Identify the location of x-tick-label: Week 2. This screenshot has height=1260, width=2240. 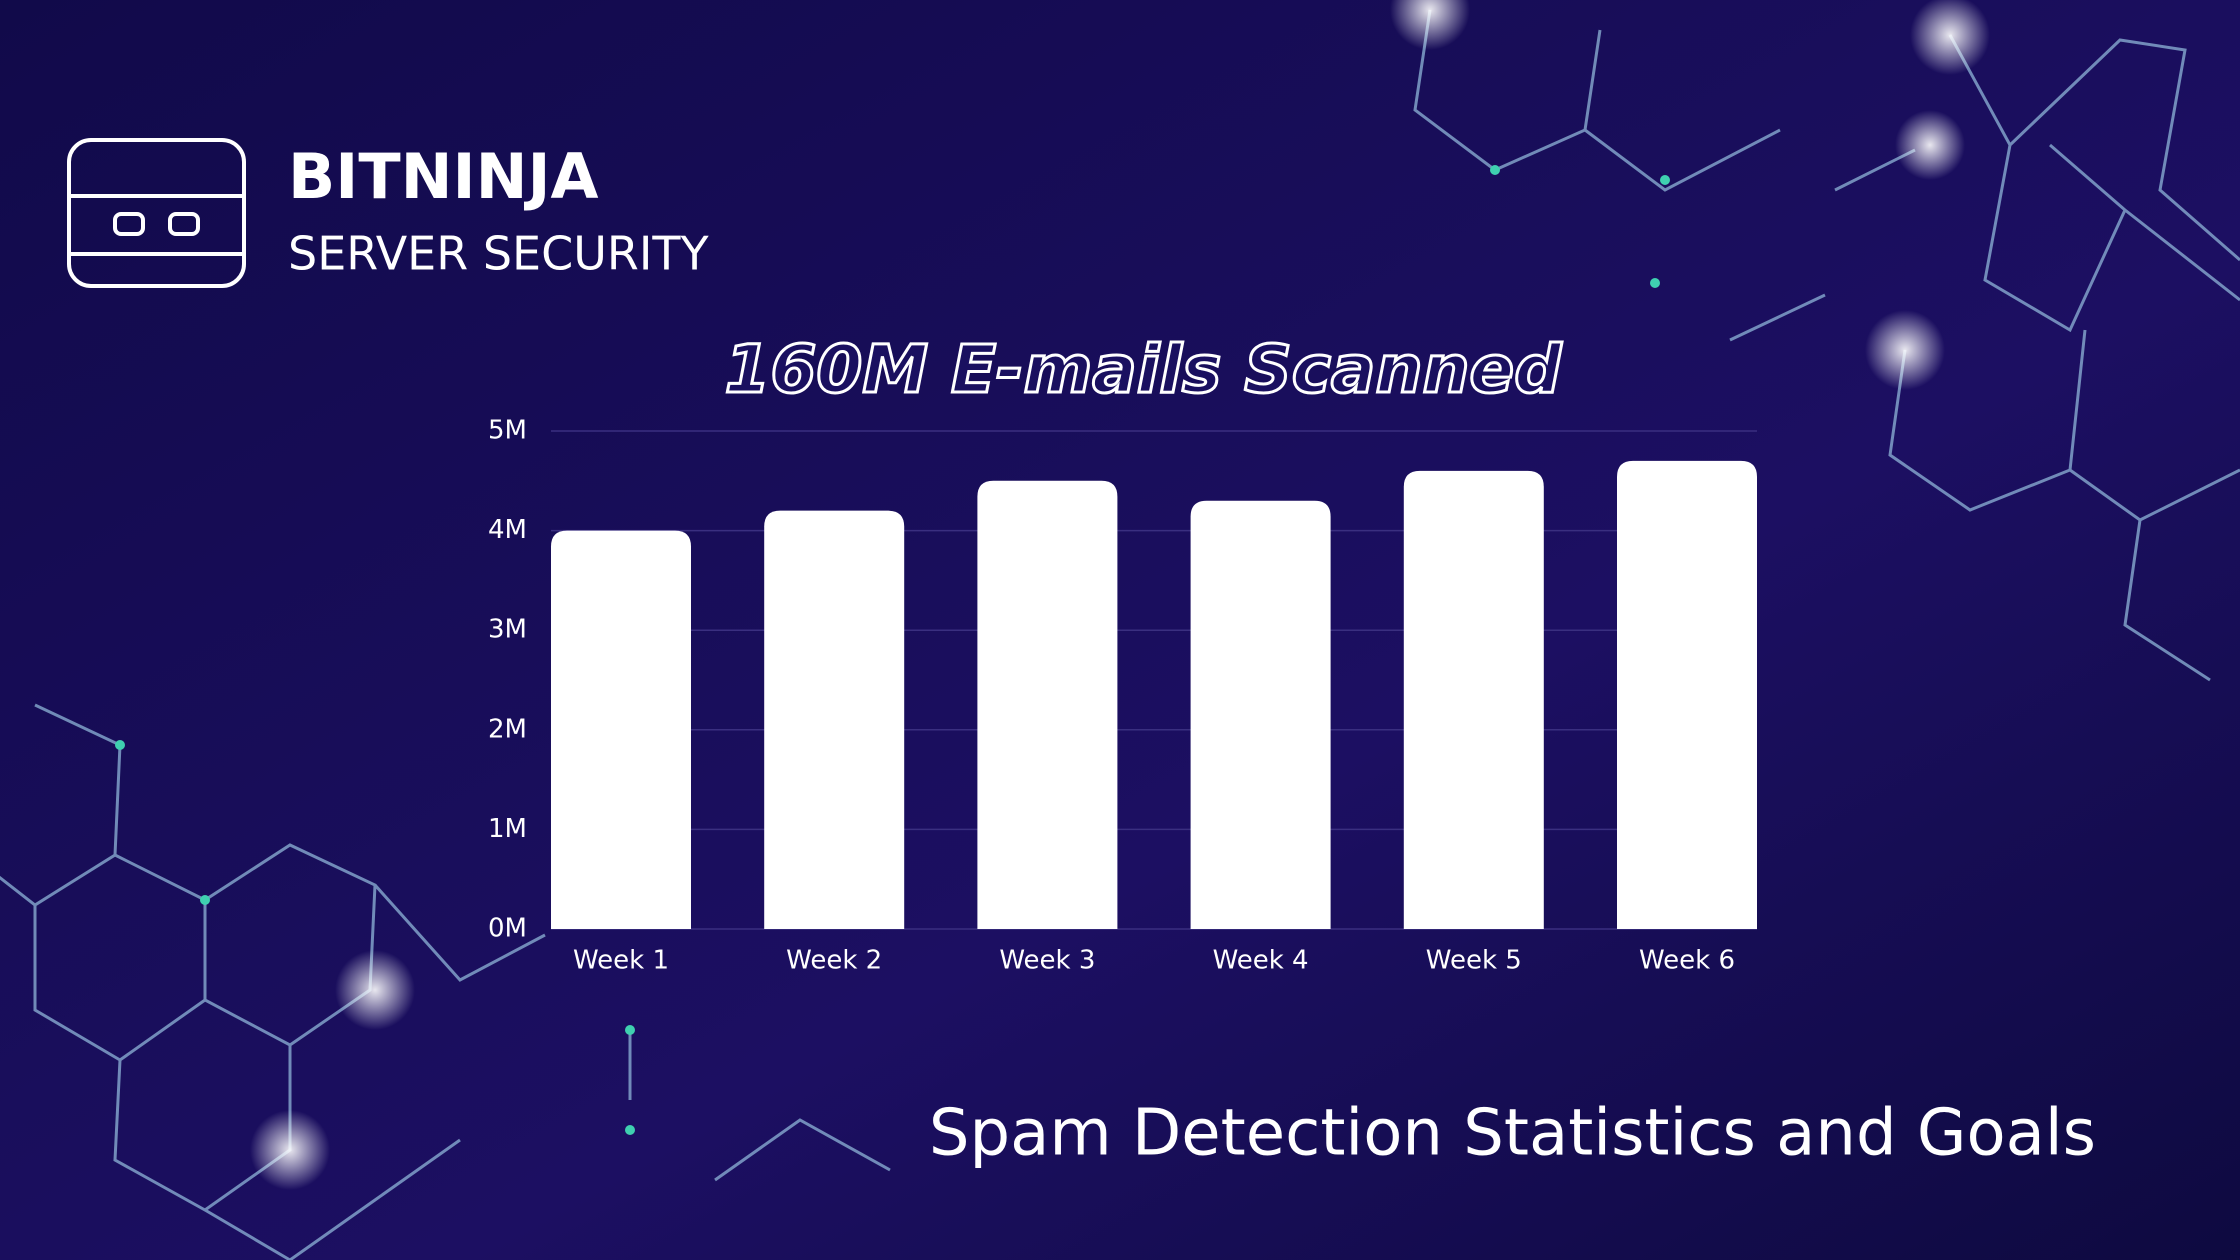
(834, 961).